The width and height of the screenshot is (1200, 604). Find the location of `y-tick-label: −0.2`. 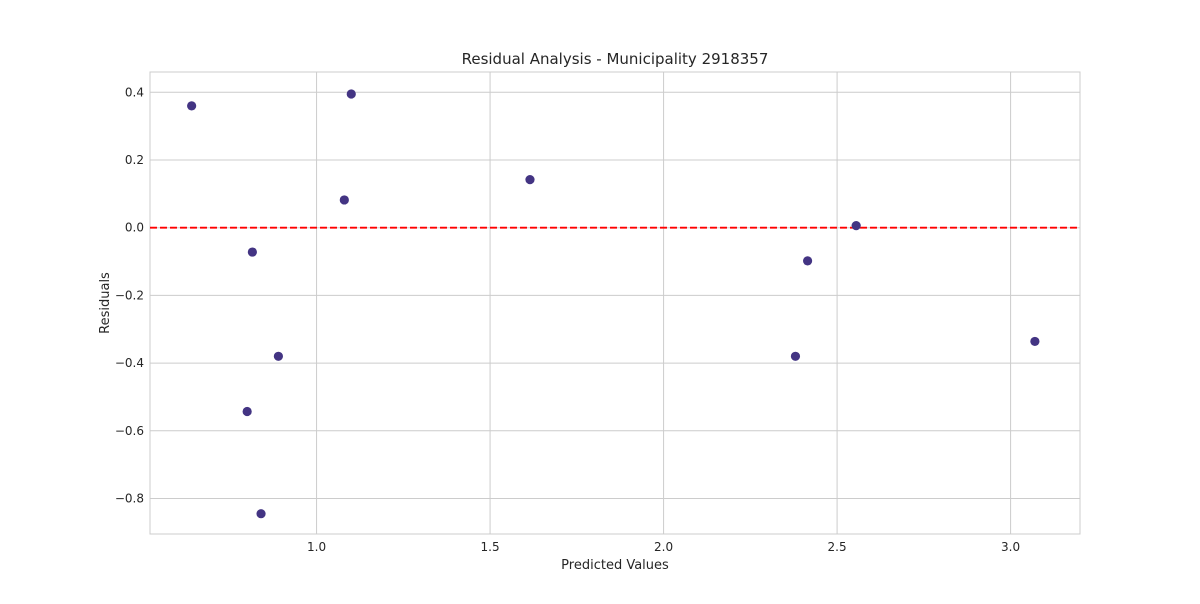

y-tick-label: −0.2 is located at coordinates (129, 295).